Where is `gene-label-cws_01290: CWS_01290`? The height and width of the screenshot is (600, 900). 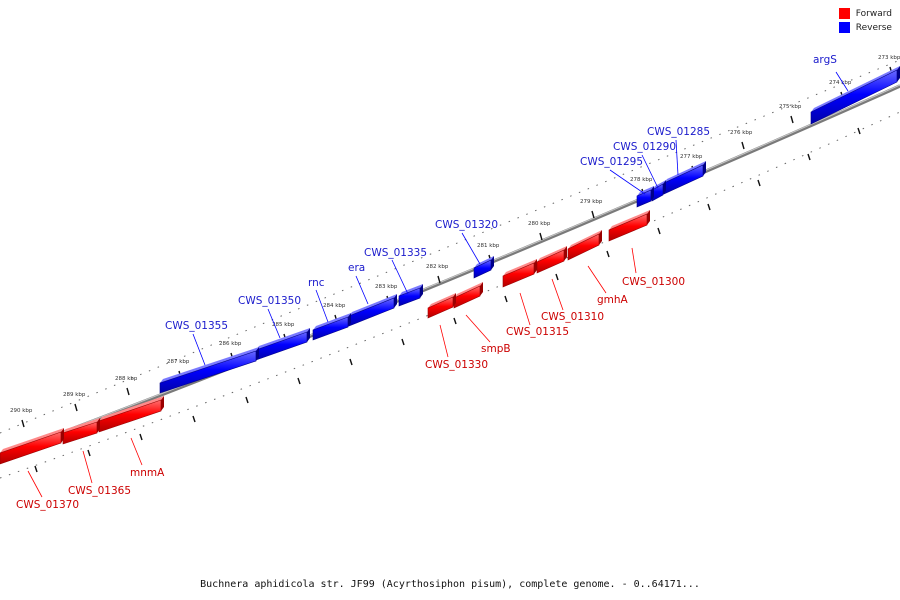
gene-label-cws_01290: CWS_01290 is located at coordinates (644, 147).